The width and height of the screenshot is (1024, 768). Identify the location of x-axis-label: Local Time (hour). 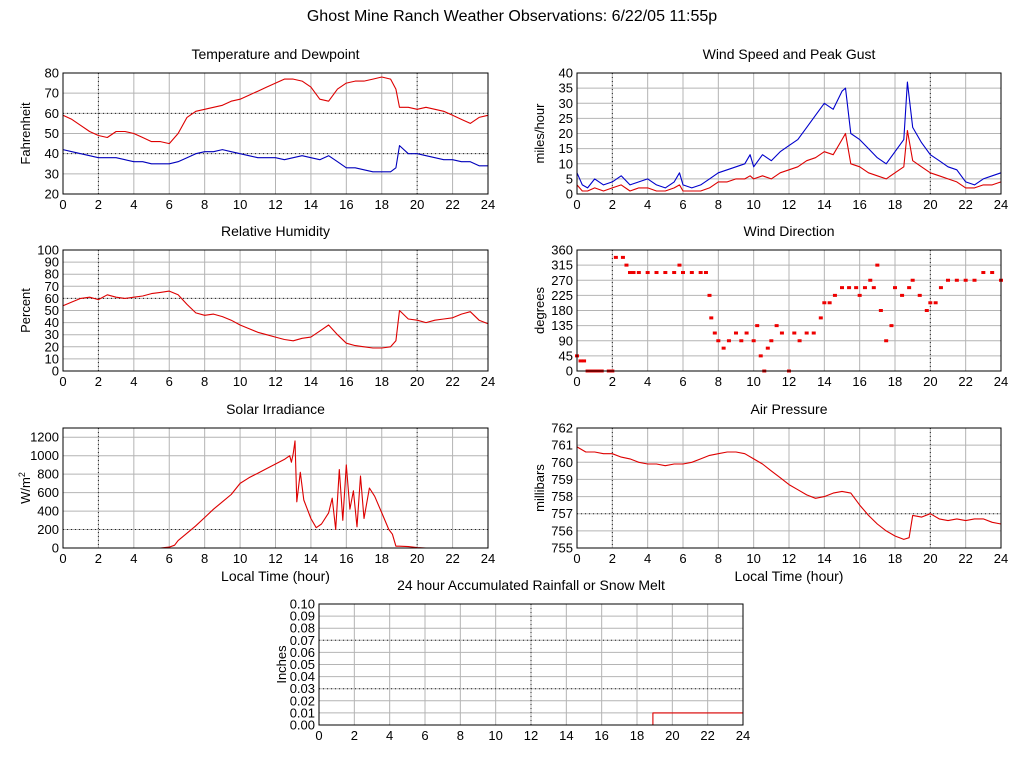
(789, 576).